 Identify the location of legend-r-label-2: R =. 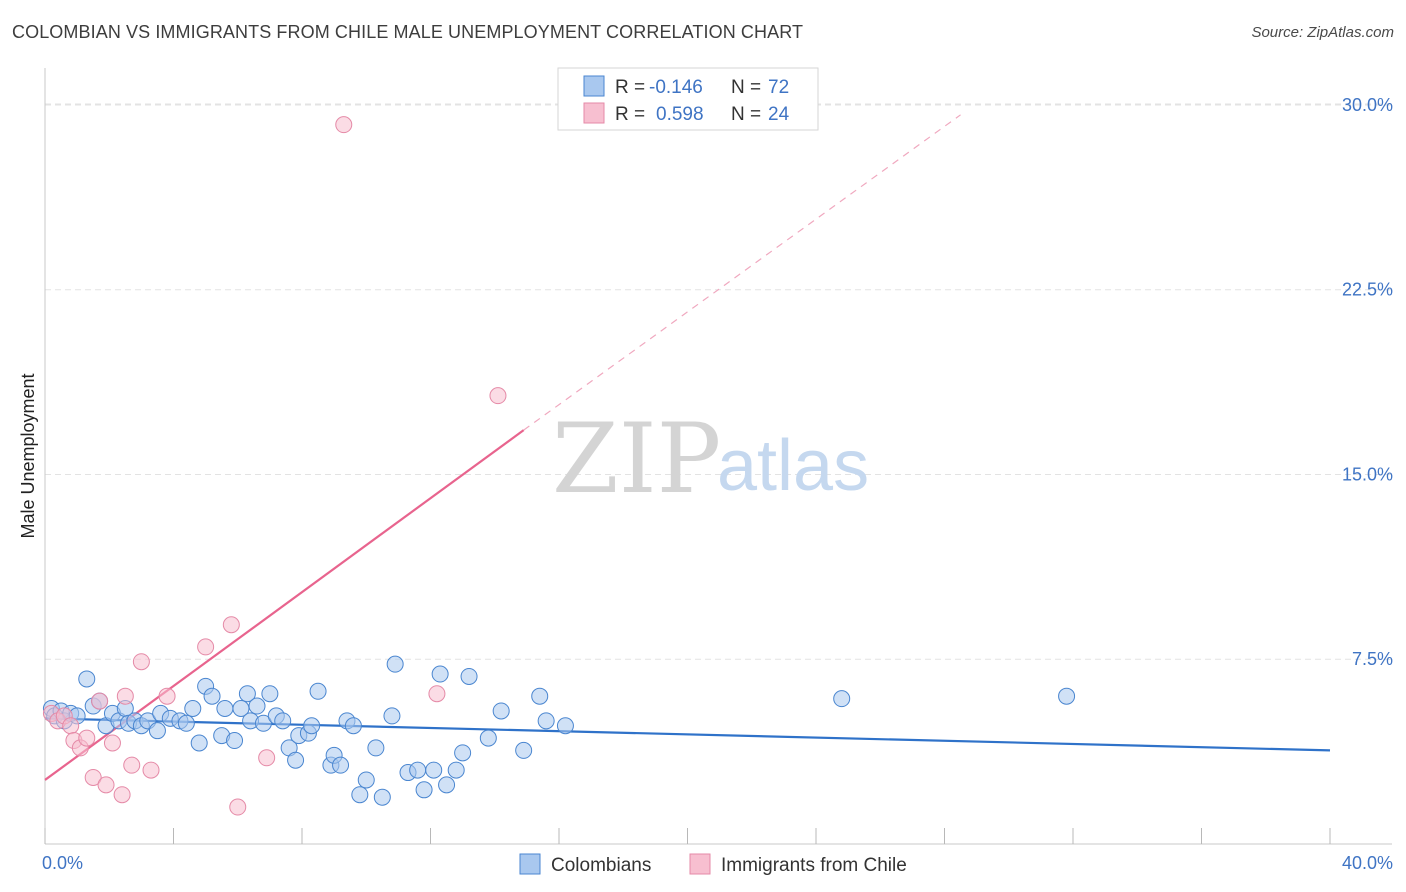
(630, 114).